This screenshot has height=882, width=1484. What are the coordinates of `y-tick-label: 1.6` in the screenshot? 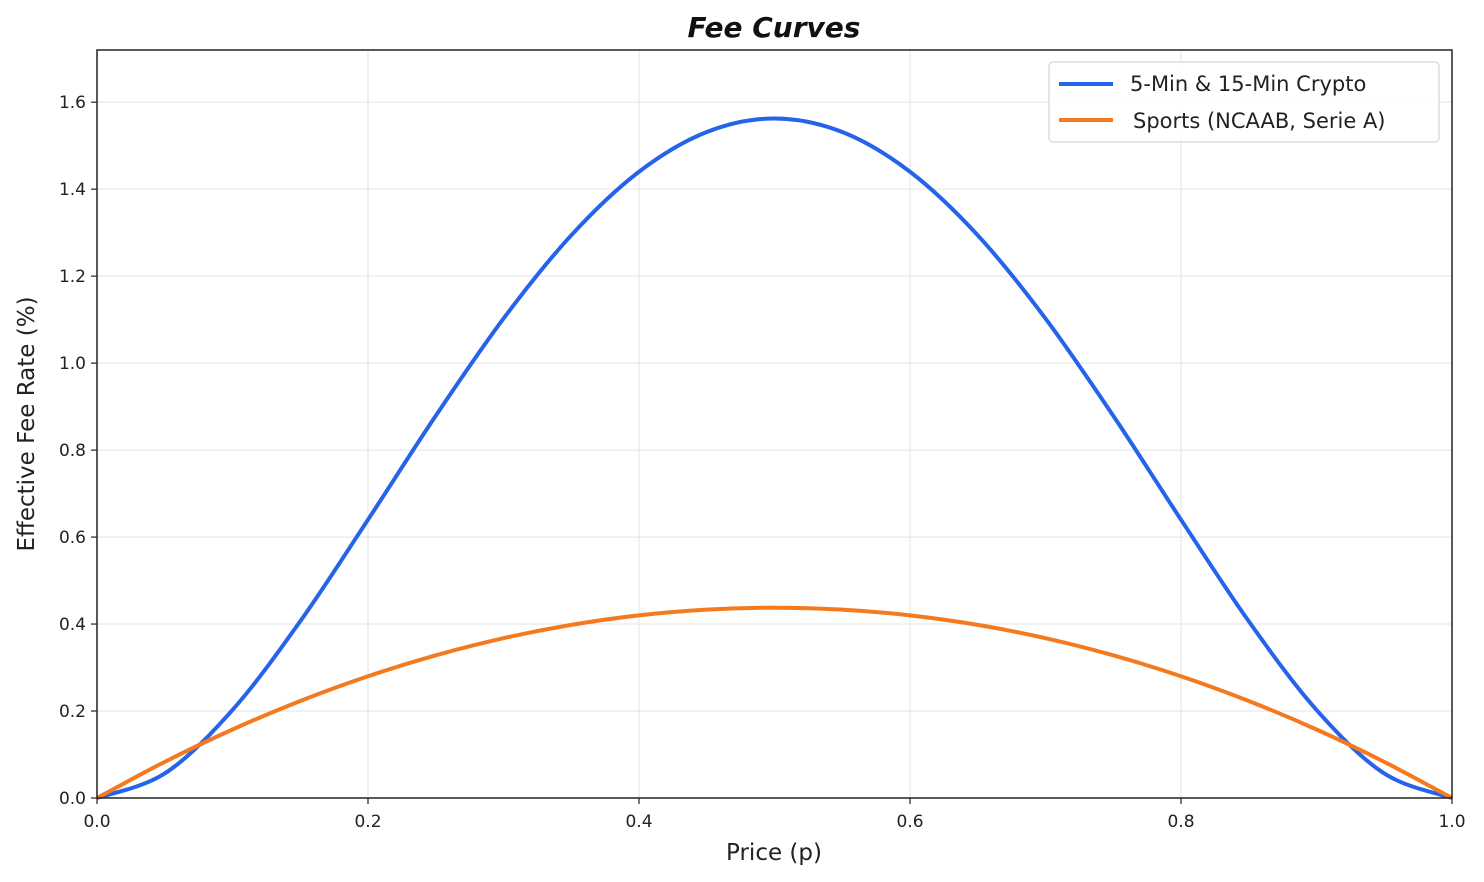 It's located at (72, 103).